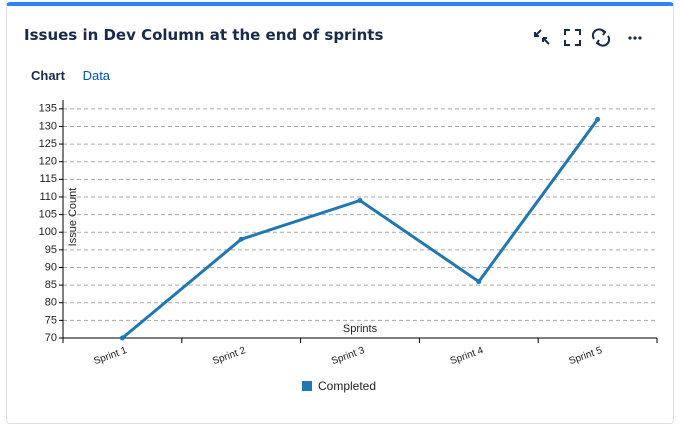 This screenshot has width=680, height=430. I want to click on x-tick-label: Sprint 3, so click(348, 356).